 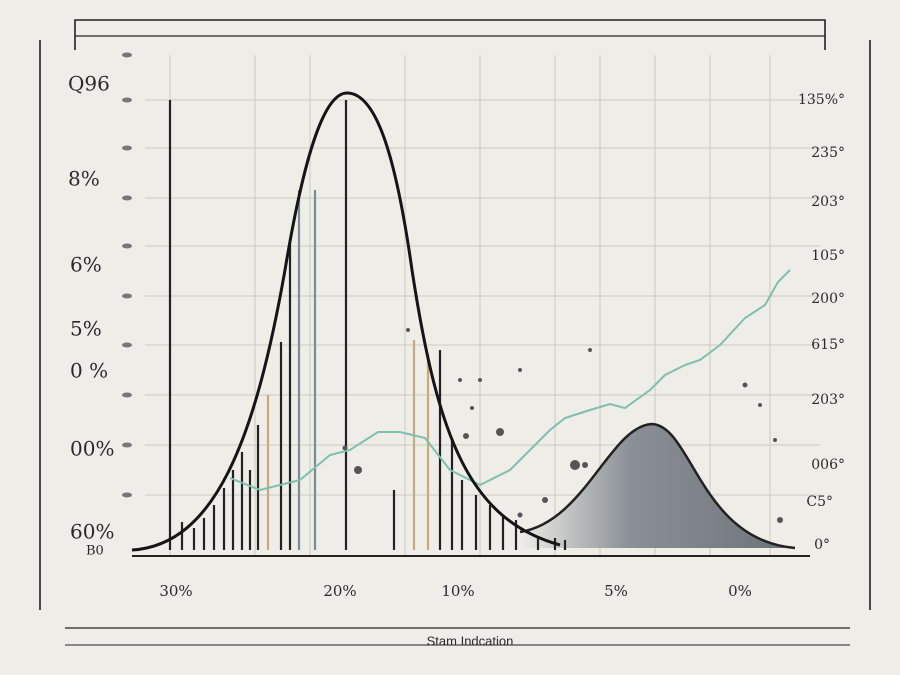 I want to click on left-label: 5%, so click(x=86, y=329).